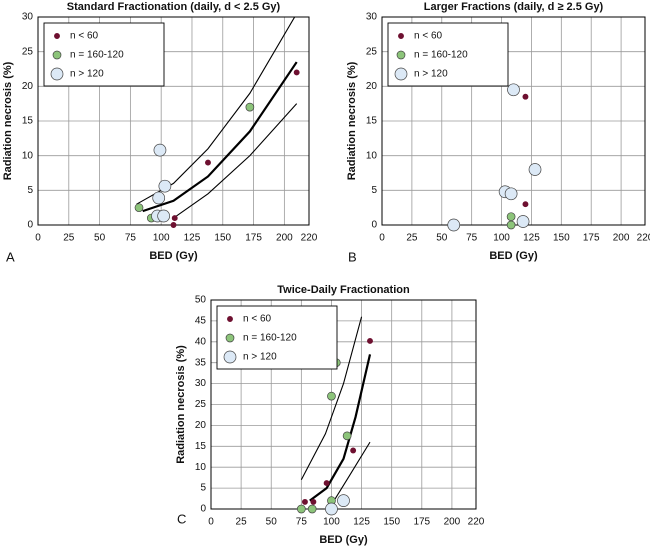 This screenshot has height=547, width=650. Describe the element at coordinates (343, 290) in the screenshot. I see `chart-title: Twice-Daily Fractionation` at that location.